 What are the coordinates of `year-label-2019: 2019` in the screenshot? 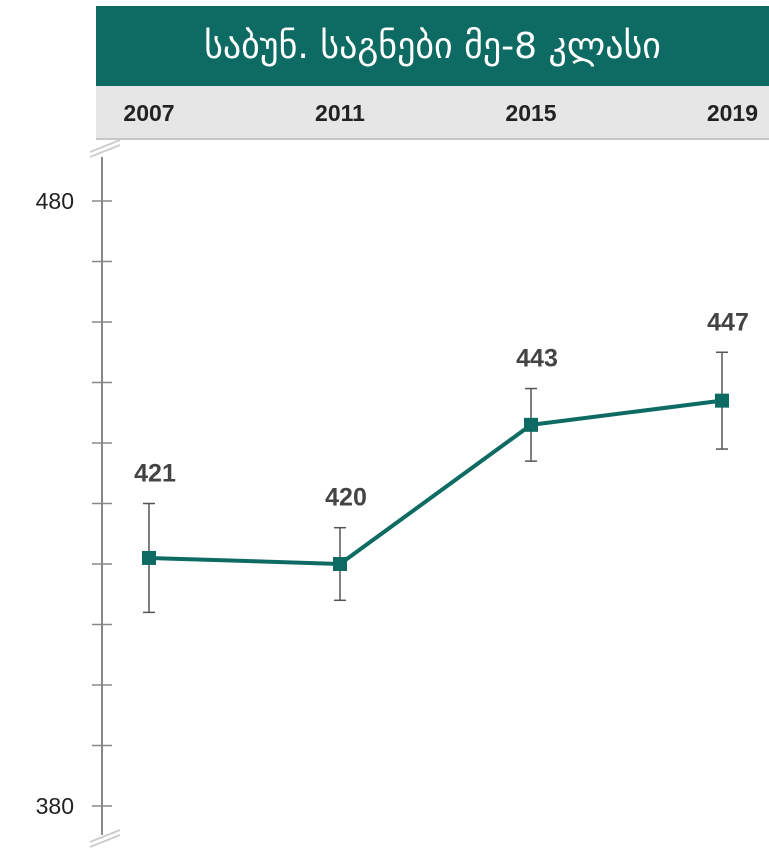 It's located at (732, 113).